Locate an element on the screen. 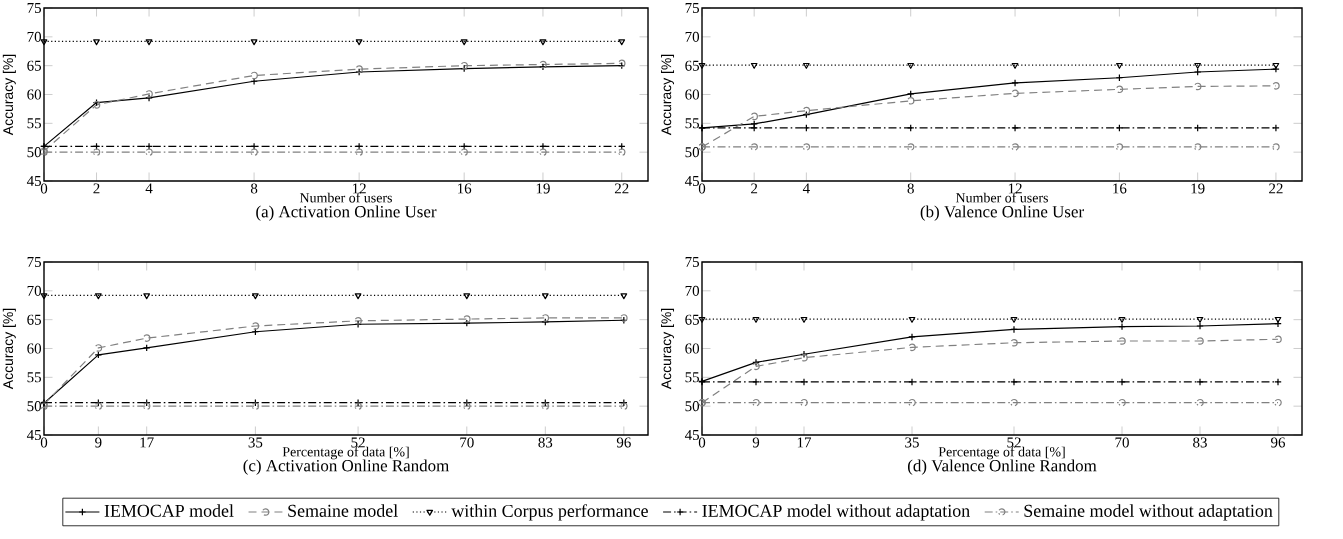  legend-label: IEMOCAP model is located at coordinates (169, 510).